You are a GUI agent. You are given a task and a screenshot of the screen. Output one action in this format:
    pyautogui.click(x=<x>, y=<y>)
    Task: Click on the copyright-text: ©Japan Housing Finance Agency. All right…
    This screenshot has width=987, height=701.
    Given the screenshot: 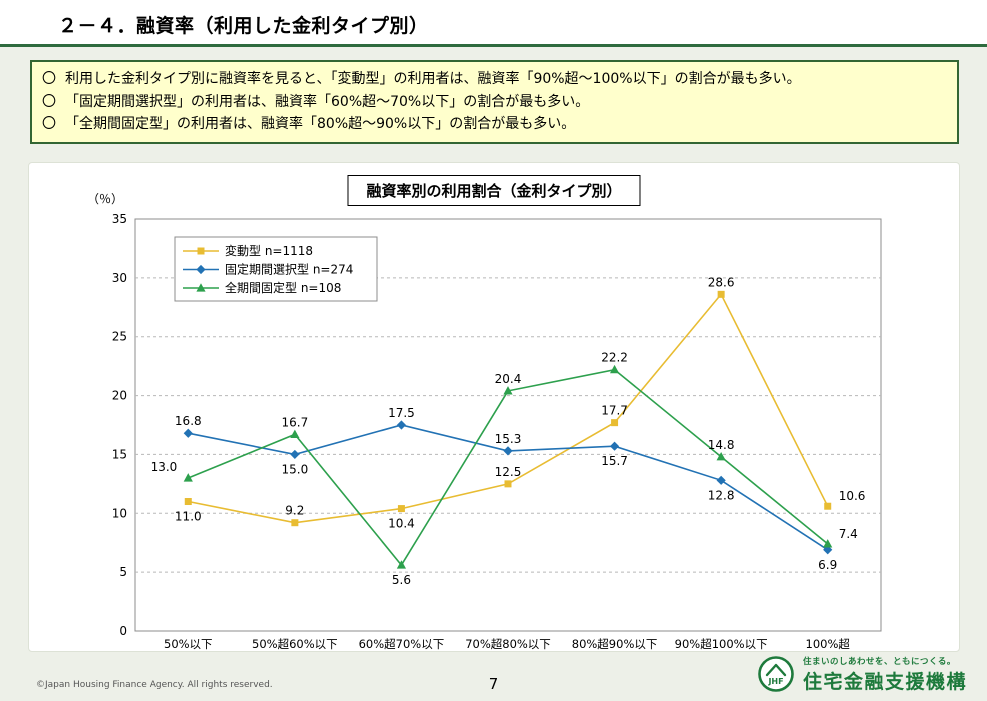 What is the action you would take?
    pyautogui.click(x=154, y=685)
    